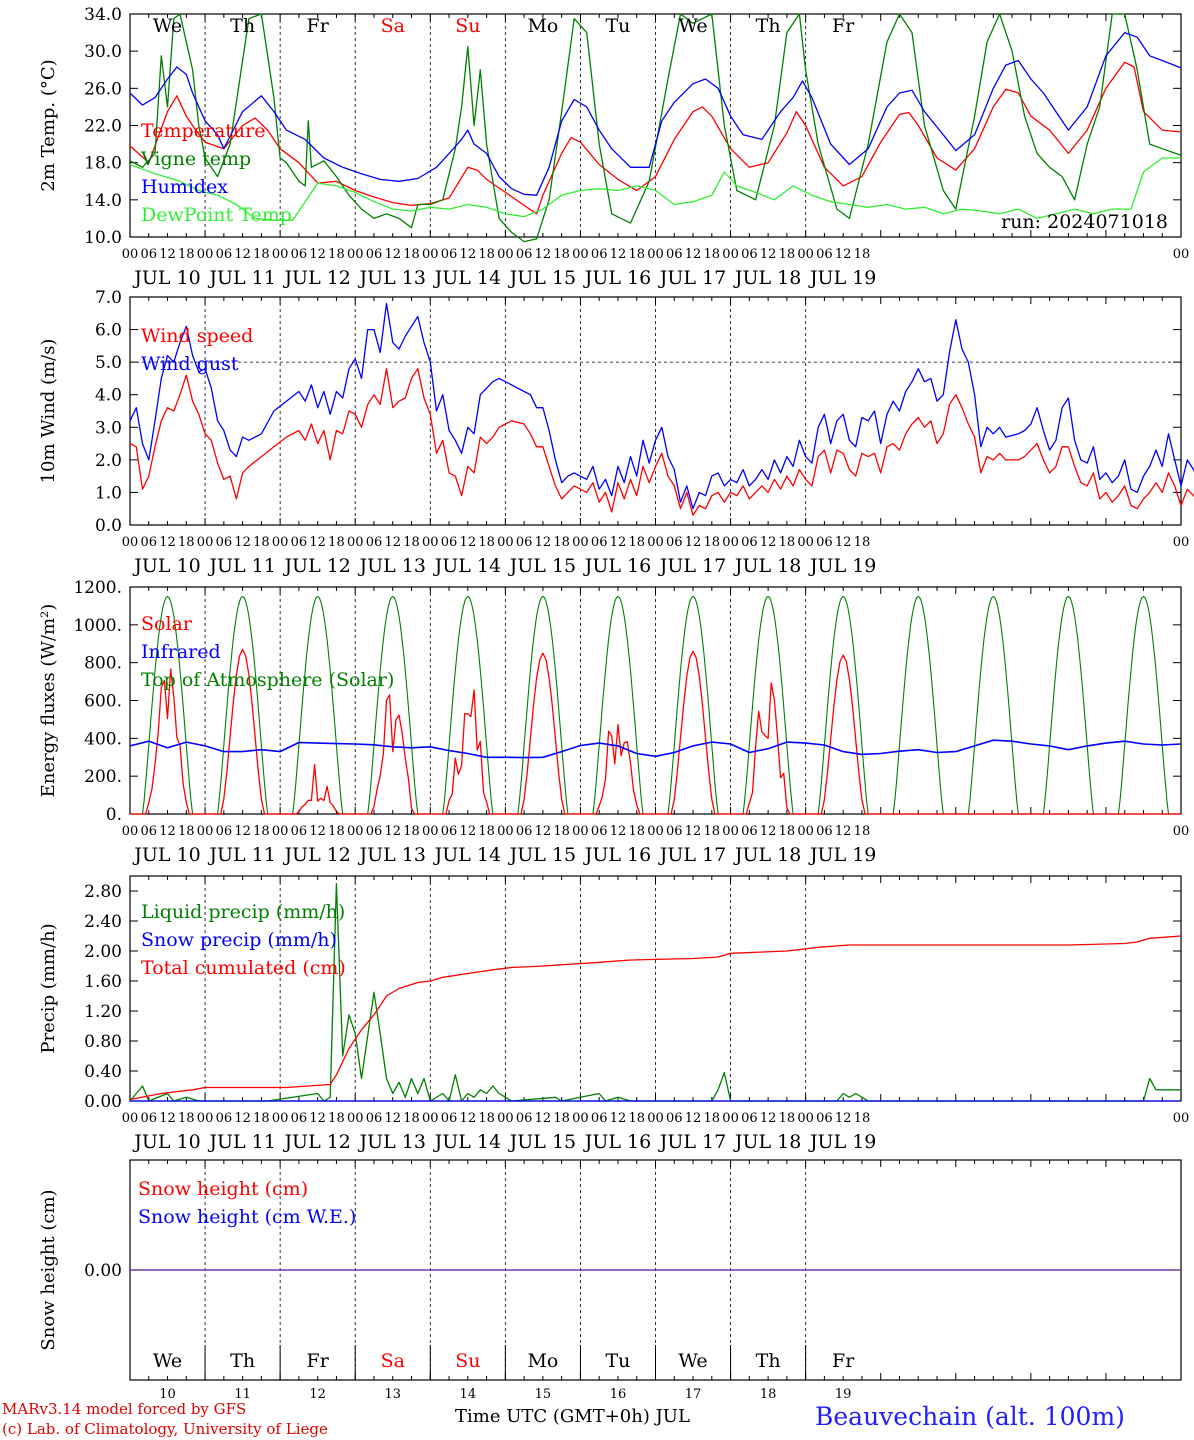 The width and height of the screenshot is (1194, 1440). Describe the element at coordinates (692, 1361) in the screenshot. I see `weekday-label-bottom: We` at that location.